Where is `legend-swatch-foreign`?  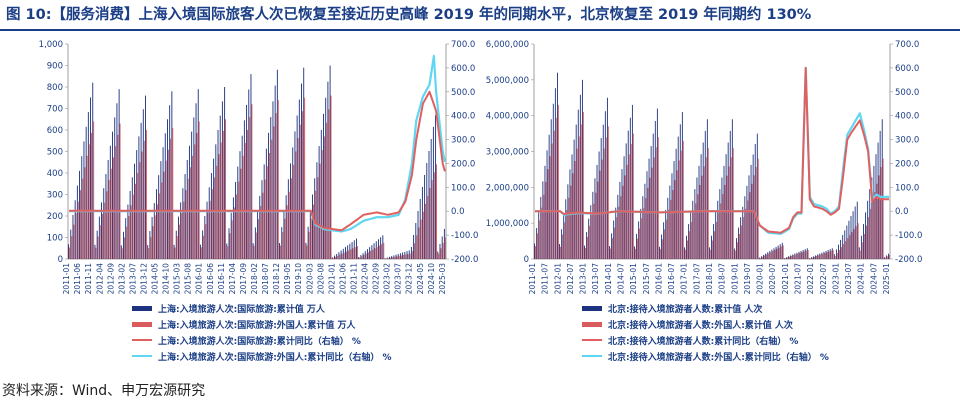
legend-swatch-foreign is located at coordinates (592, 324).